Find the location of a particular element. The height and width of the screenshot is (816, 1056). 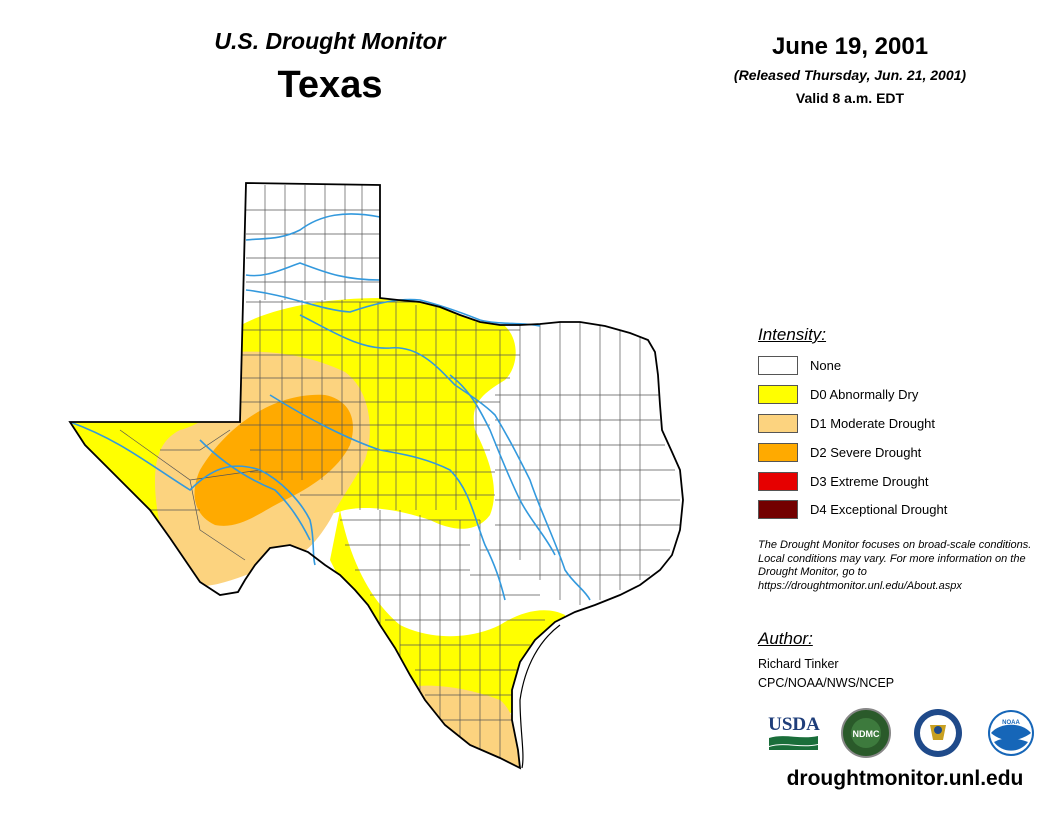

red-river is located at coordinates (393, 308).